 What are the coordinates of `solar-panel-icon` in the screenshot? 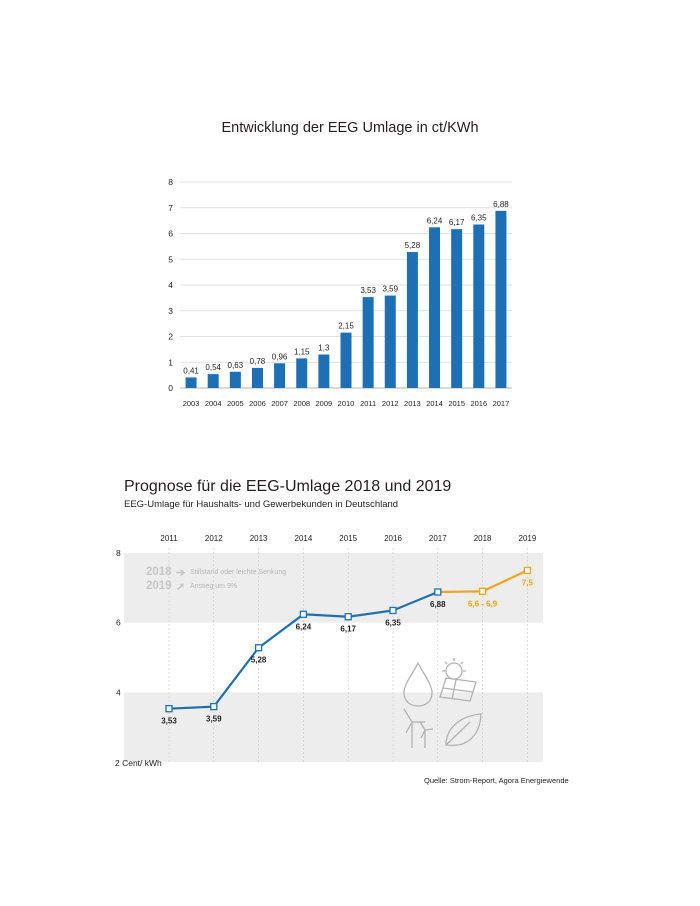 It's located at (458, 680).